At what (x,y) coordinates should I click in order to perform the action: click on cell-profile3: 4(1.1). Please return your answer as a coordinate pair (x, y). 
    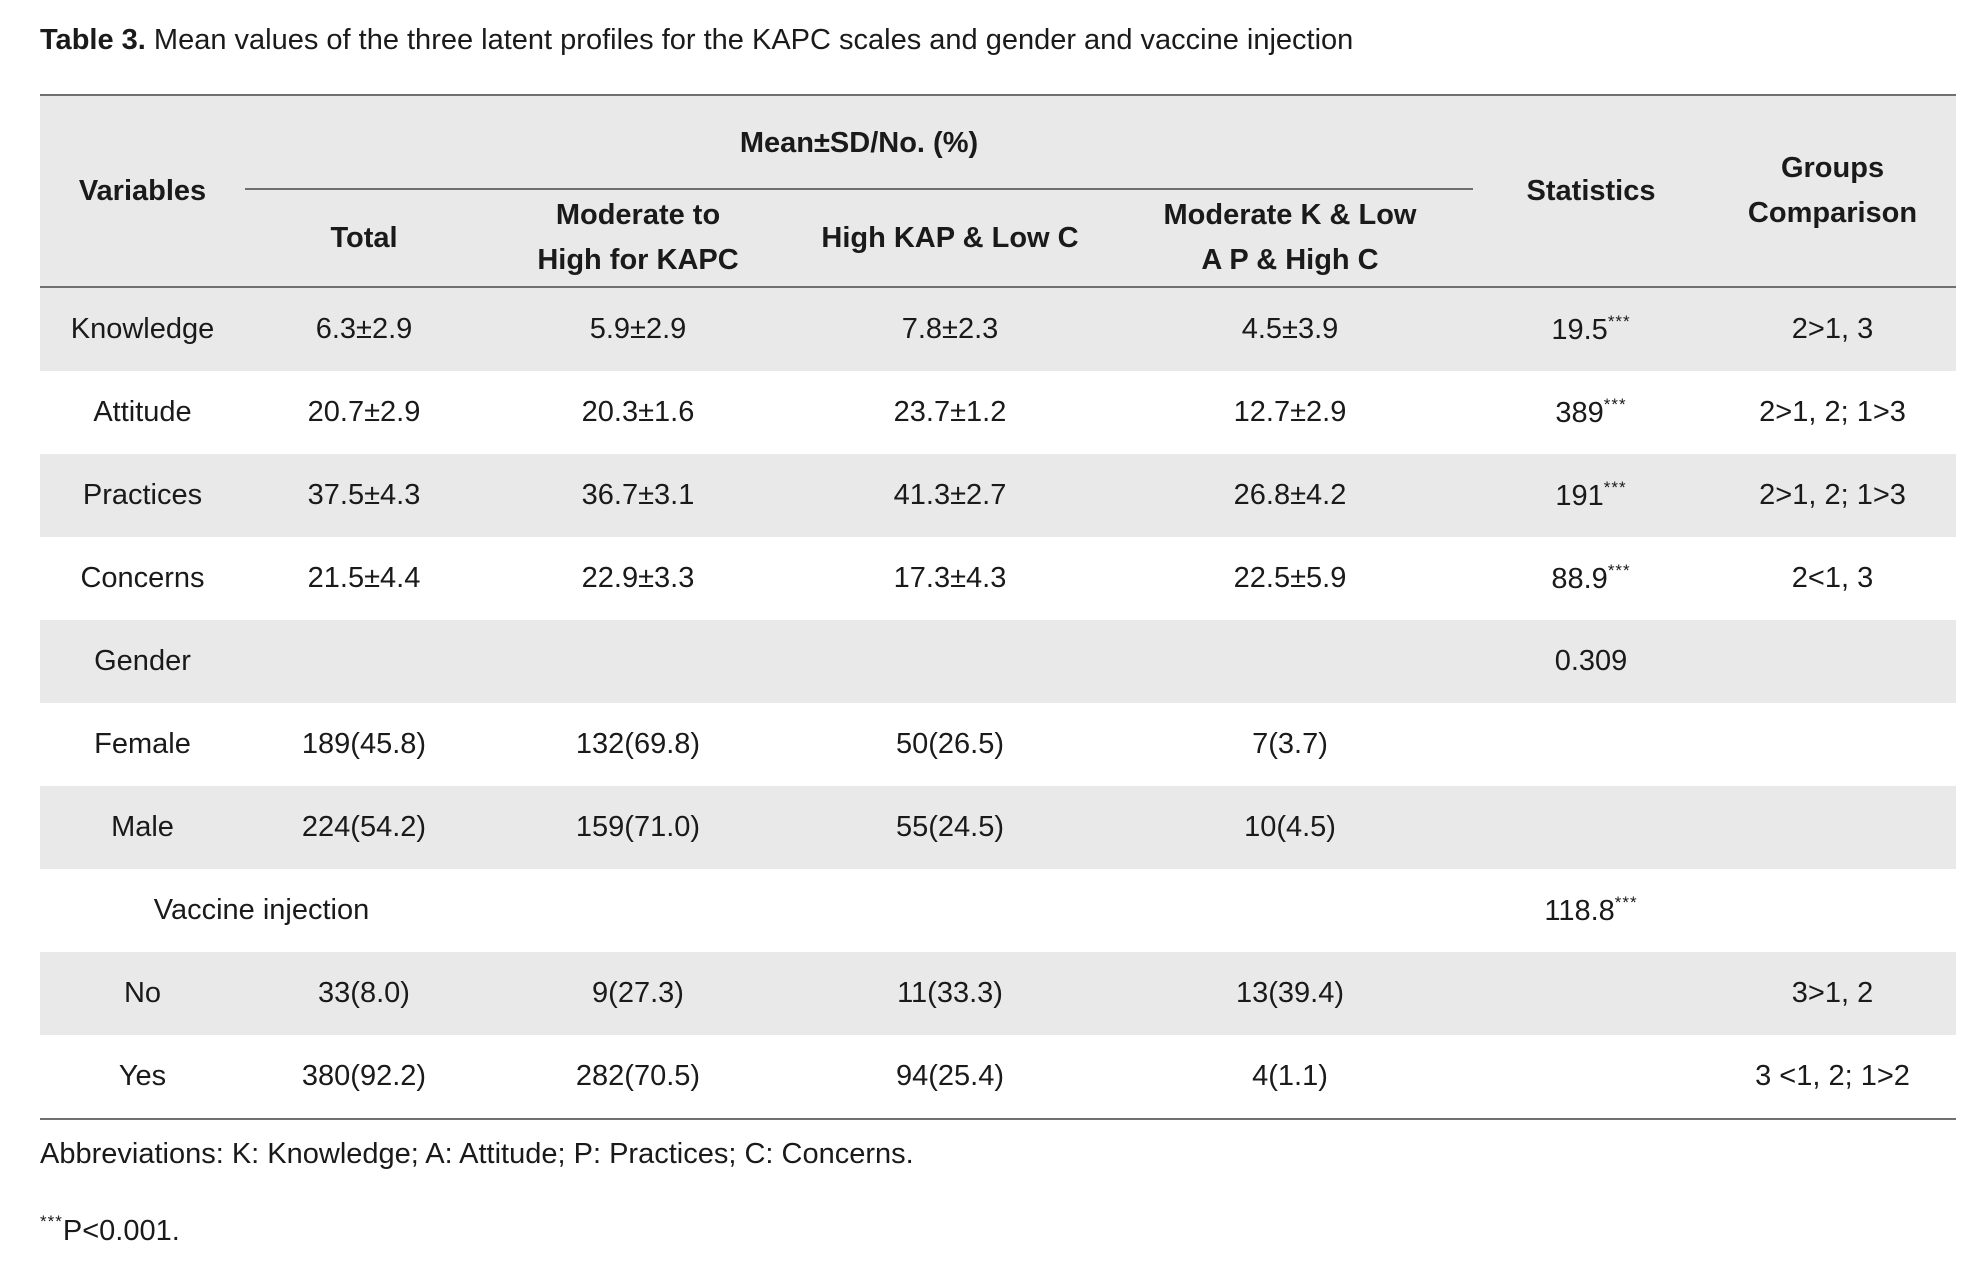
    Looking at the image, I should click on (1290, 1077).